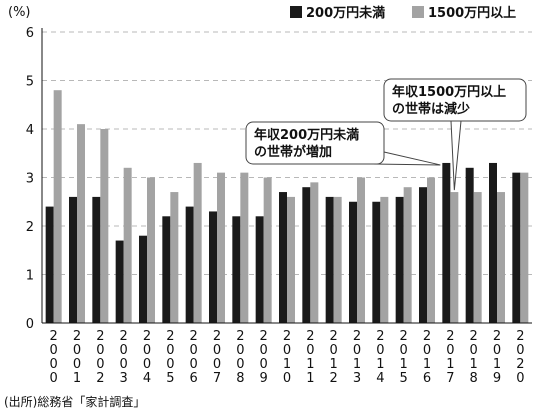  What do you see at coordinates (516, 247) in the screenshot?
I see `bar-2020-under-2m` at bounding box center [516, 247].